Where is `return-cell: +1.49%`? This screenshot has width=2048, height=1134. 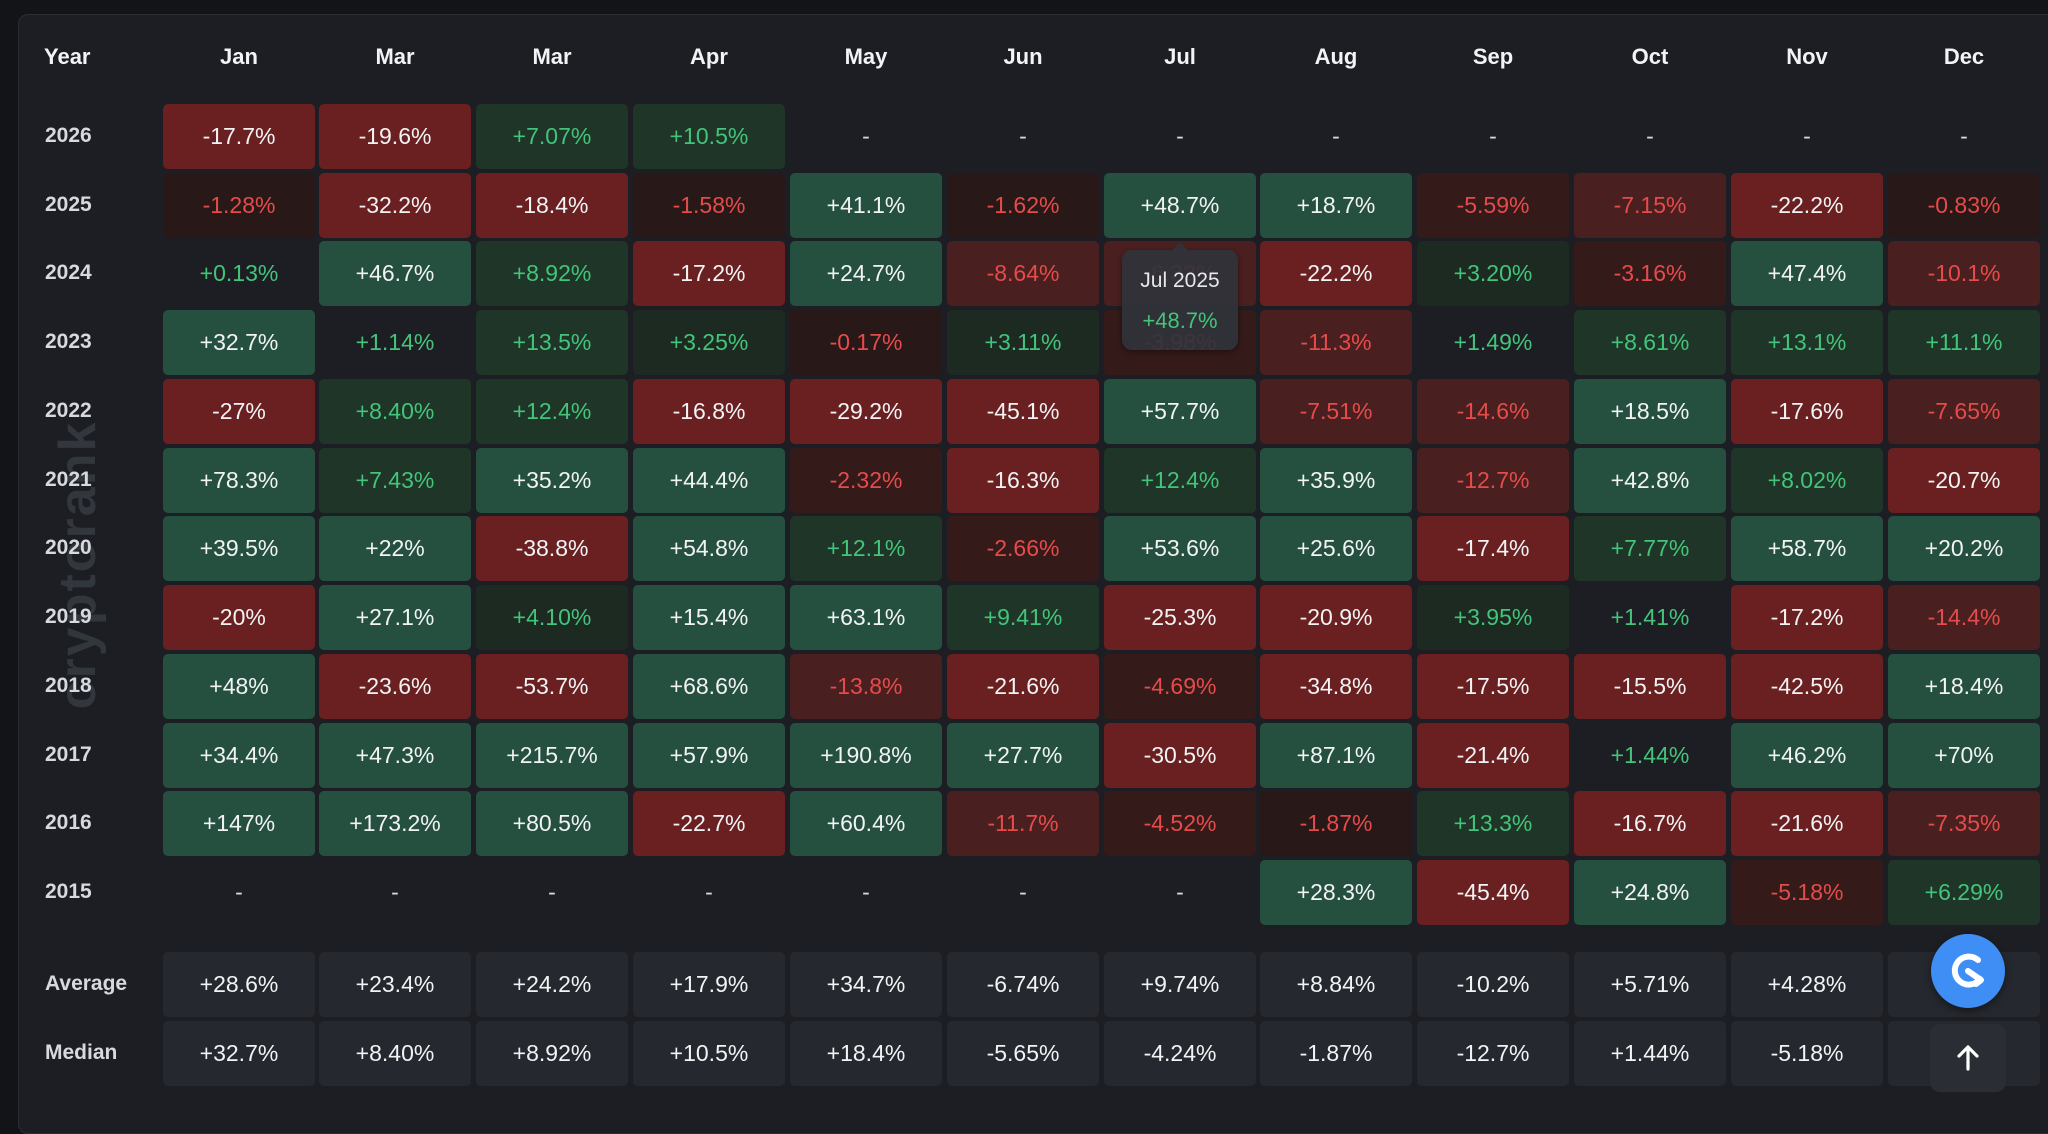 return-cell: +1.49% is located at coordinates (1493, 342).